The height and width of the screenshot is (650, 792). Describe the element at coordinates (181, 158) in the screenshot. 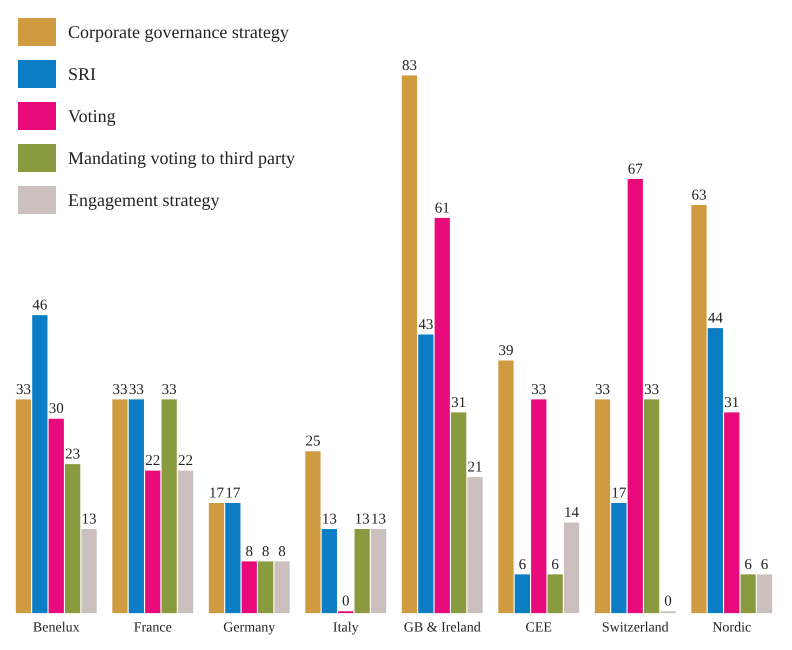

I see `legend-label: Mandating voting to third party` at that location.